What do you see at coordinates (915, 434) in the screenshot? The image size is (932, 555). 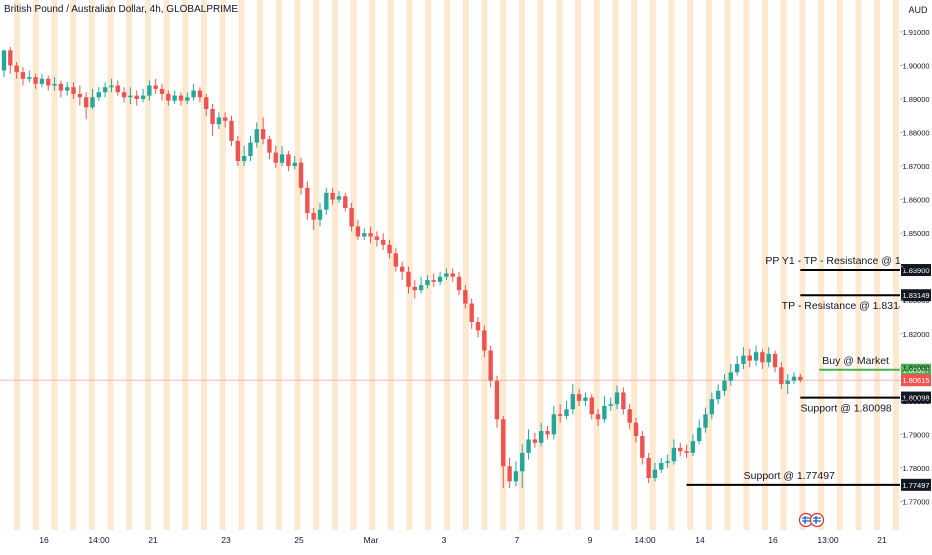 I see `y-tick-label-12: 1.79000` at bounding box center [915, 434].